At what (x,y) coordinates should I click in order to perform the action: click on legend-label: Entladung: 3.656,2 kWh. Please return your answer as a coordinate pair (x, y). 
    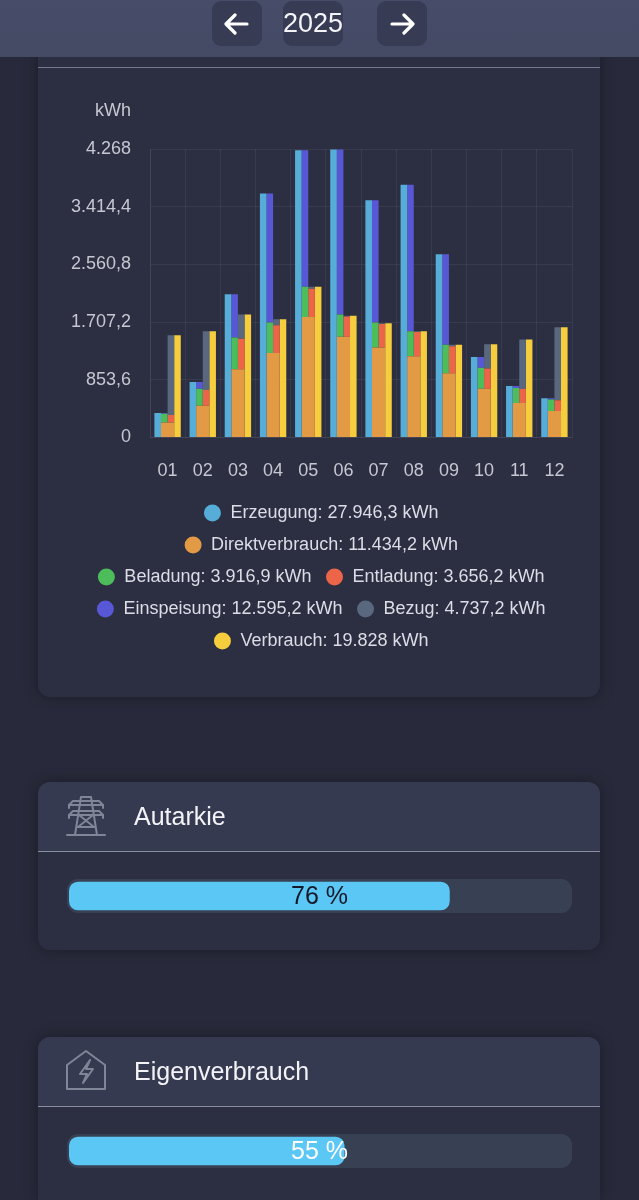
    Looking at the image, I should click on (448, 575).